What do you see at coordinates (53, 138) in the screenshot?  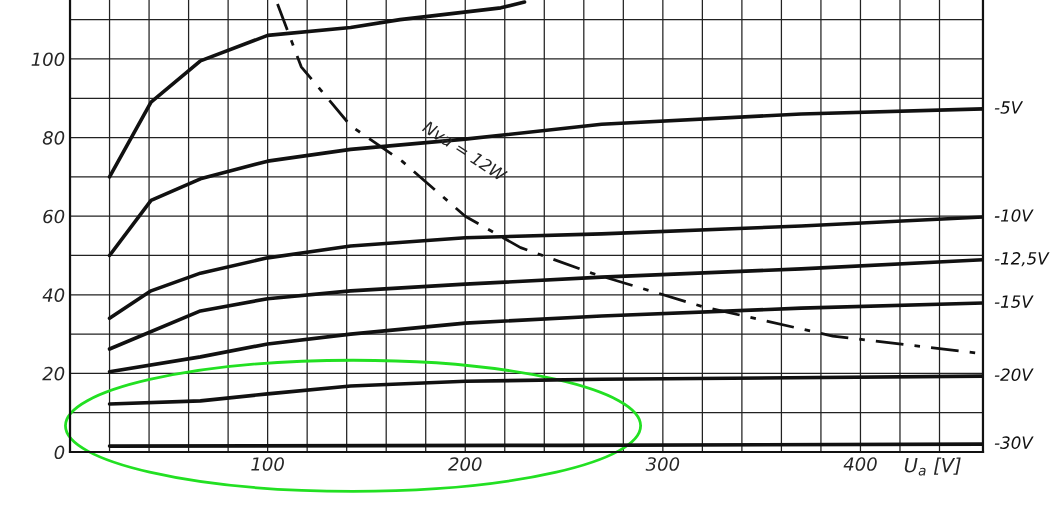 I see `y-tick-label: 80` at bounding box center [53, 138].